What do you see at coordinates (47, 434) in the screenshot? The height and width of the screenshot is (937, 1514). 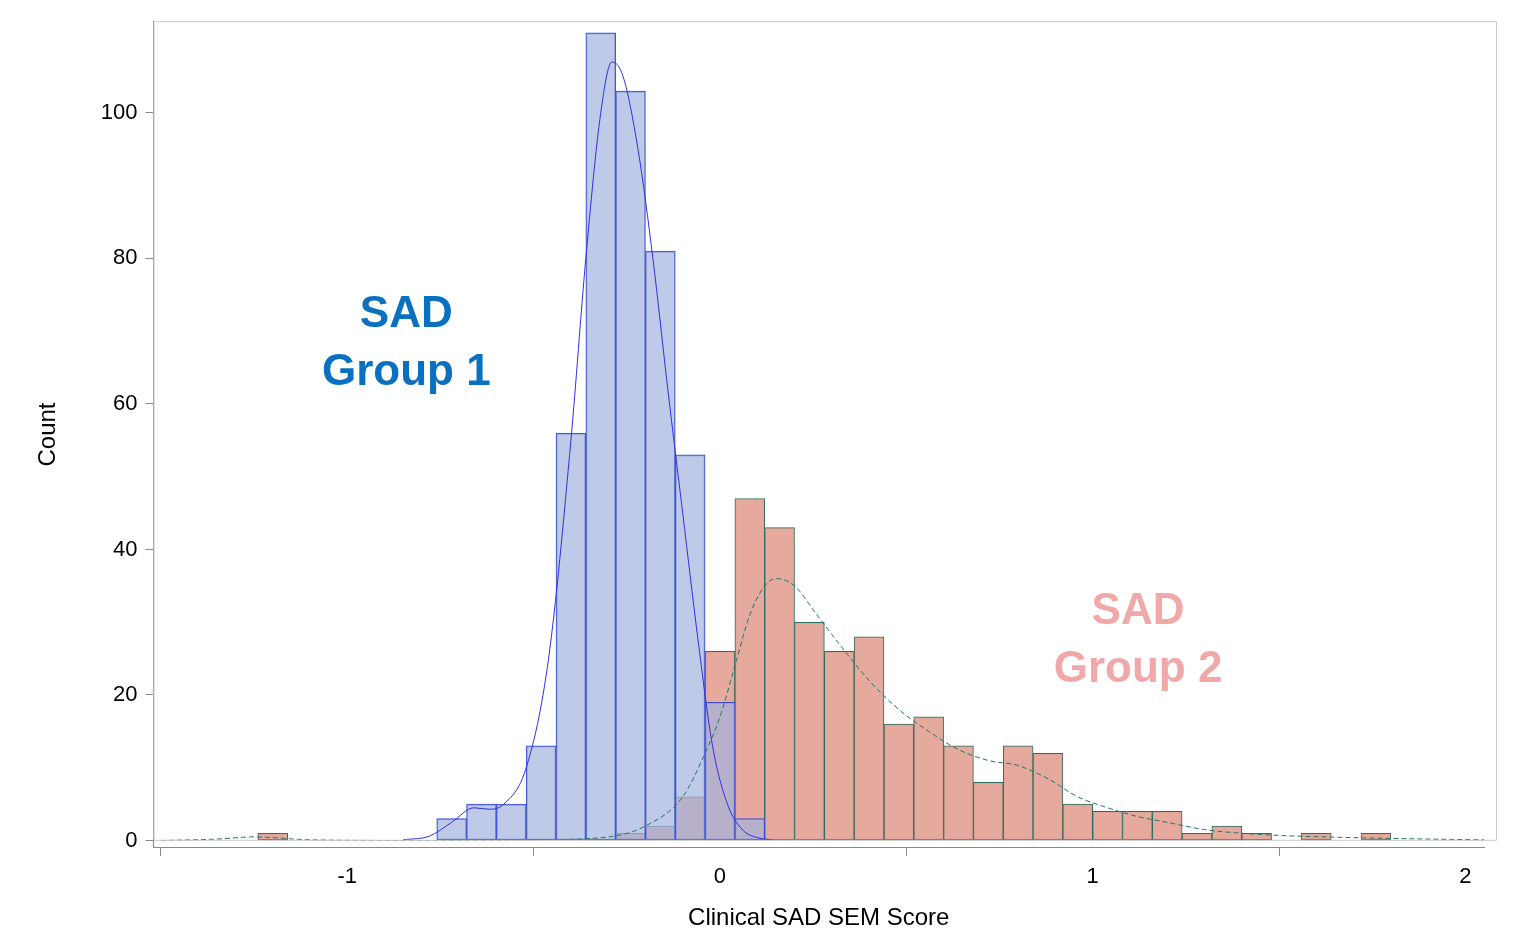 I see `y-axis-title: Count` at bounding box center [47, 434].